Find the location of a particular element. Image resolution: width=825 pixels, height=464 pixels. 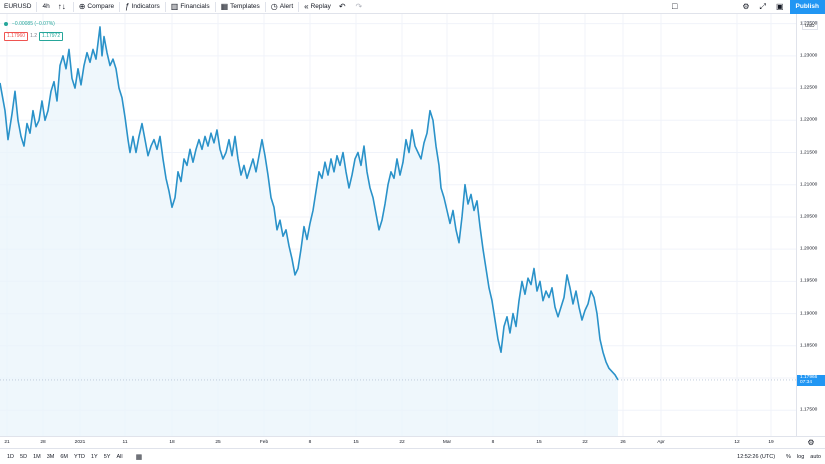

chart-legend: −0.00085 (−0.07%) 1.17960 1.2 1.17972 is located at coordinates (34, 30).